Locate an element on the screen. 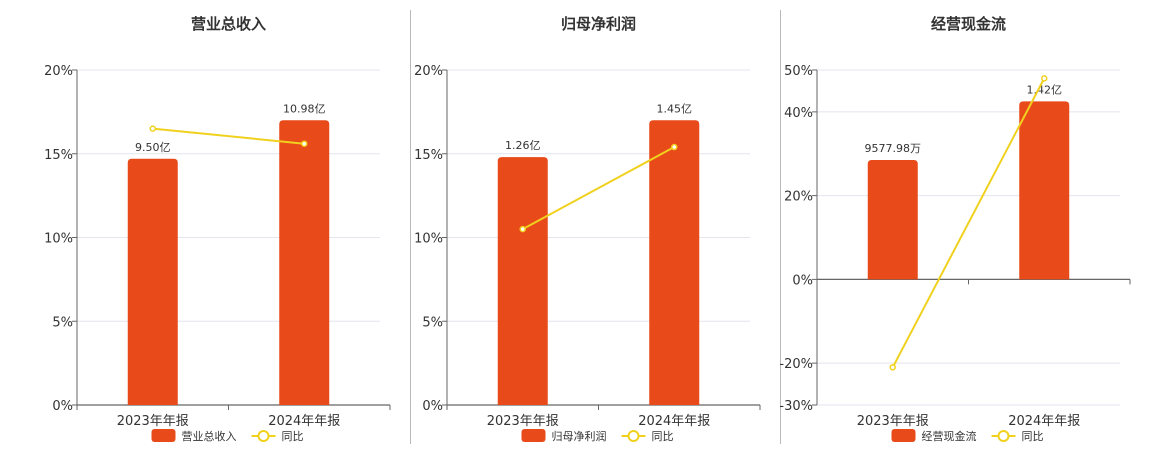 This screenshot has width=1160, height=450. legend-bar-label: 归母净利润 is located at coordinates (579, 436).